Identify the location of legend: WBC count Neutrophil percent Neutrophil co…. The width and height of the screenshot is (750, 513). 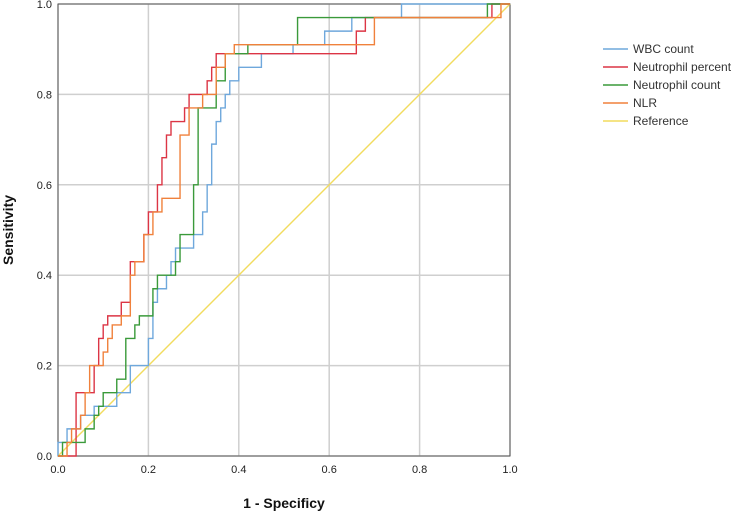
(667, 85).